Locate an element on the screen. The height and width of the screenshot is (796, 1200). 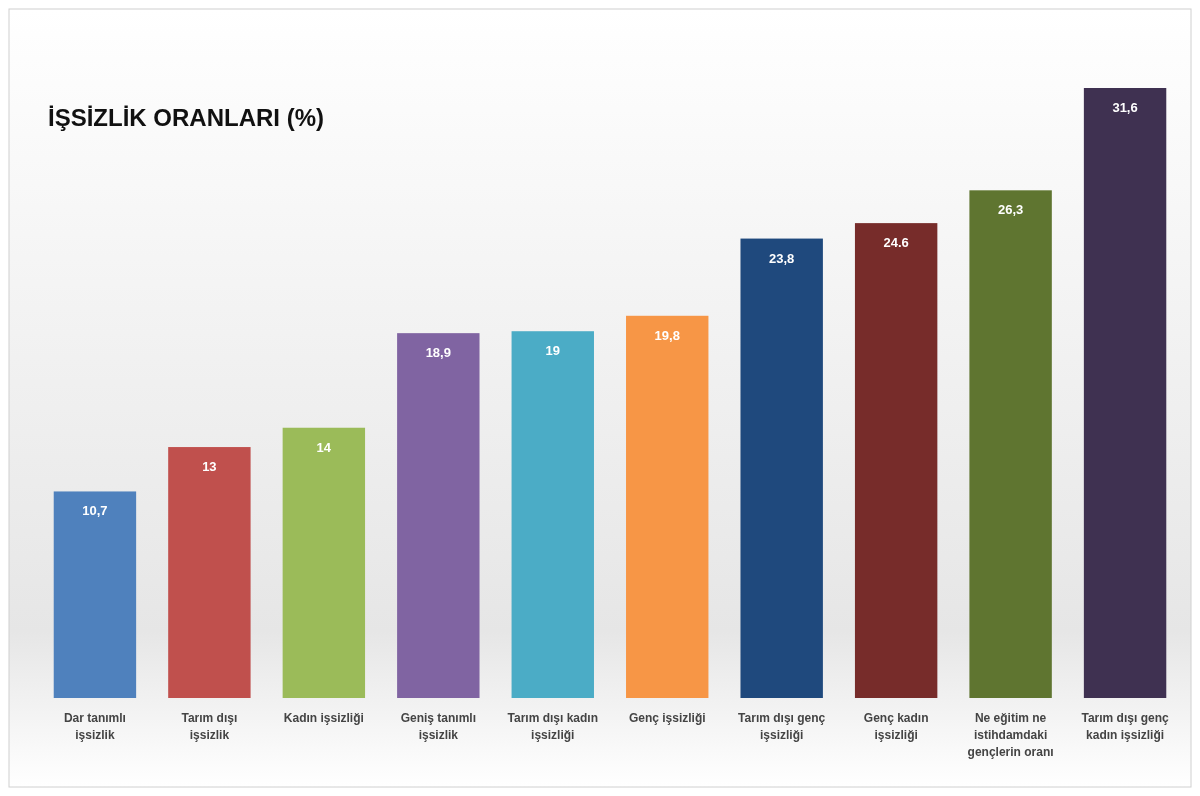
x-tick-label: Genç kadın işsizliği is located at coordinates (896, 726).